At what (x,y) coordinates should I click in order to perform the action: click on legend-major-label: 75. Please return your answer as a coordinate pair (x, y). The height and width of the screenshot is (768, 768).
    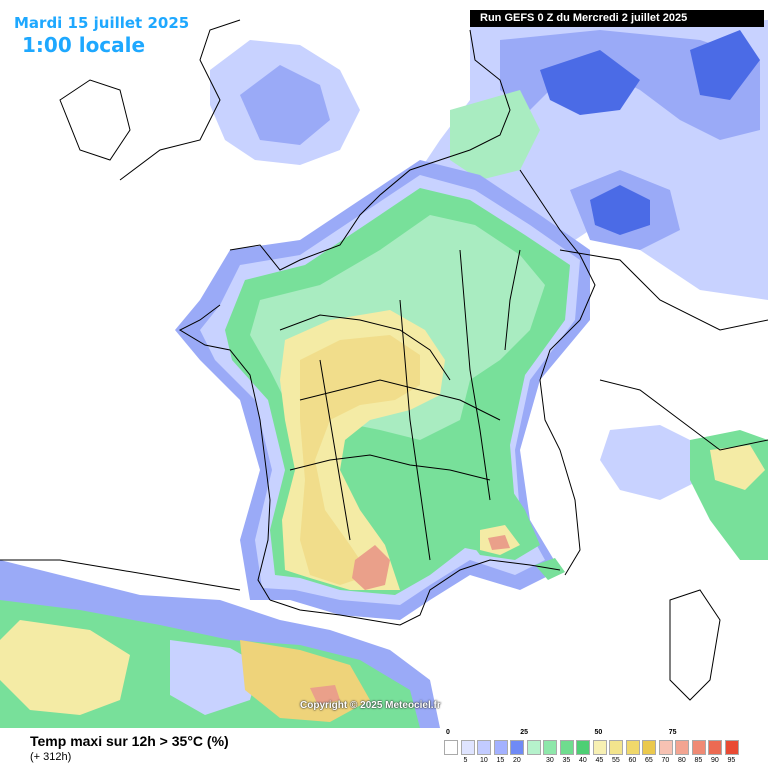
    Looking at the image, I should click on (672, 732).